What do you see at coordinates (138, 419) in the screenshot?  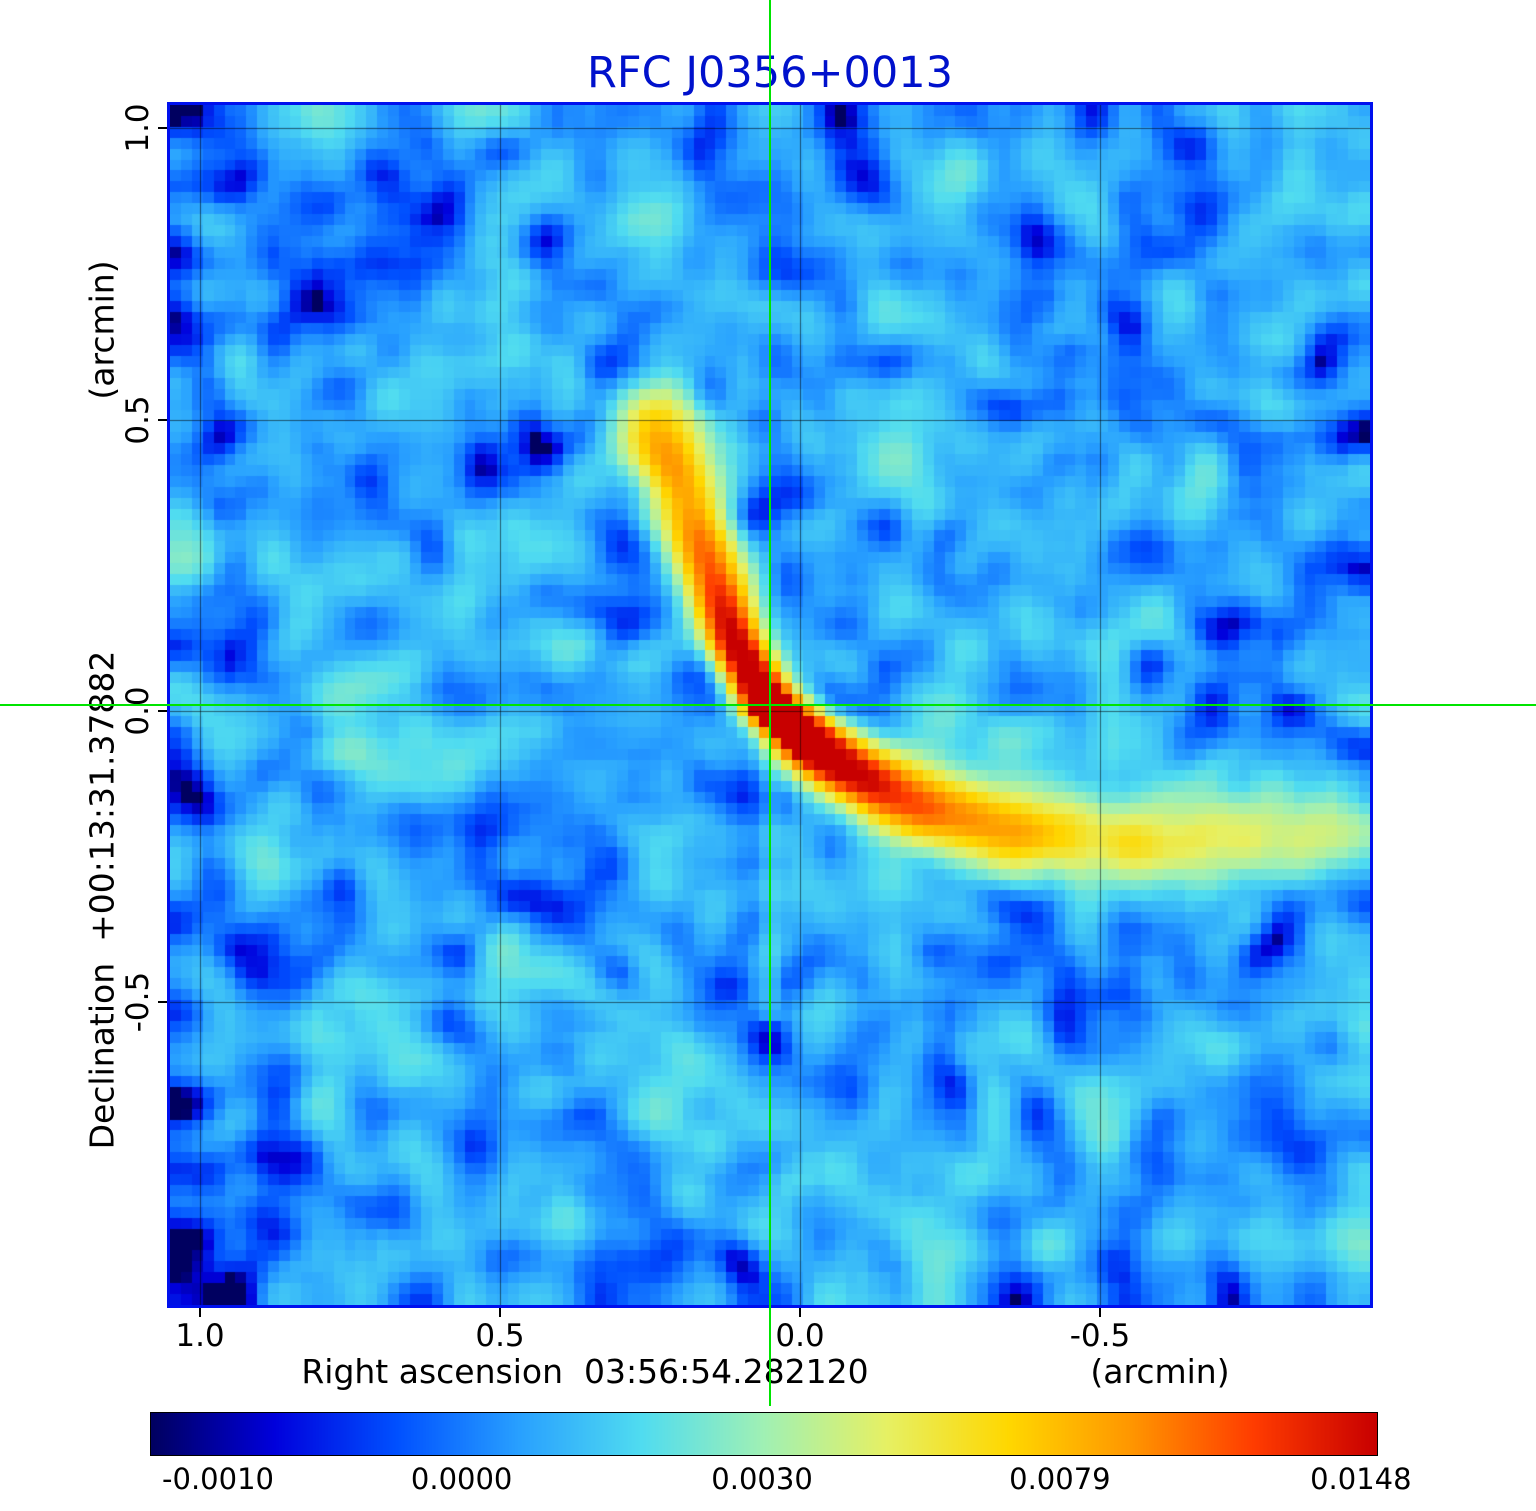 I see `y-tick-label: 0.5` at bounding box center [138, 419].